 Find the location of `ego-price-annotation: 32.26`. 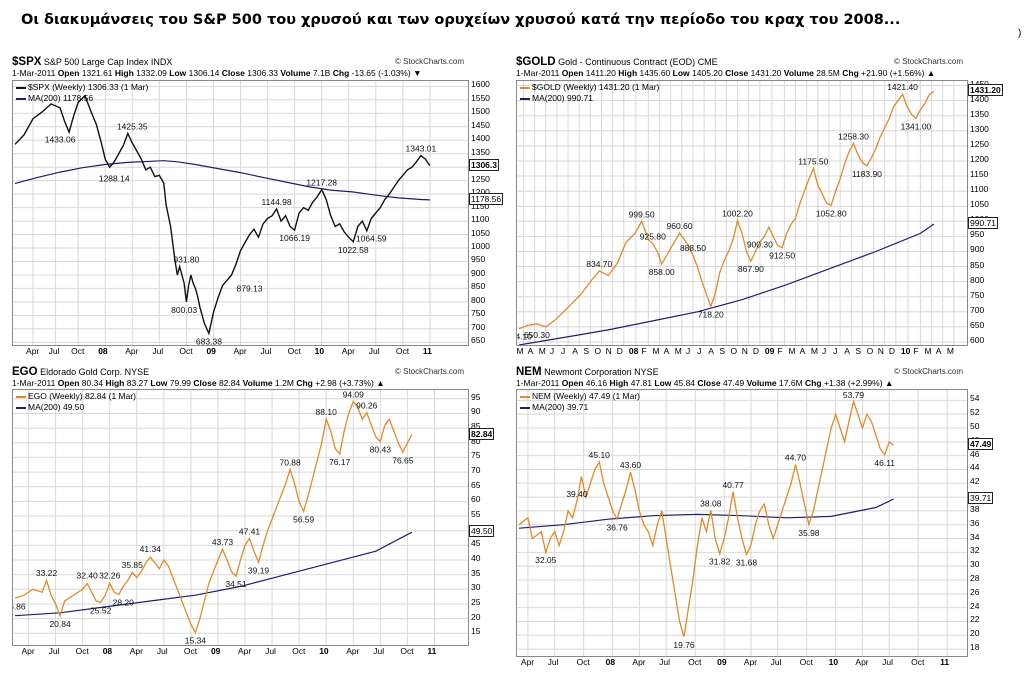

ego-price-annotation: 32.26 is located at coordinates (110, 576).